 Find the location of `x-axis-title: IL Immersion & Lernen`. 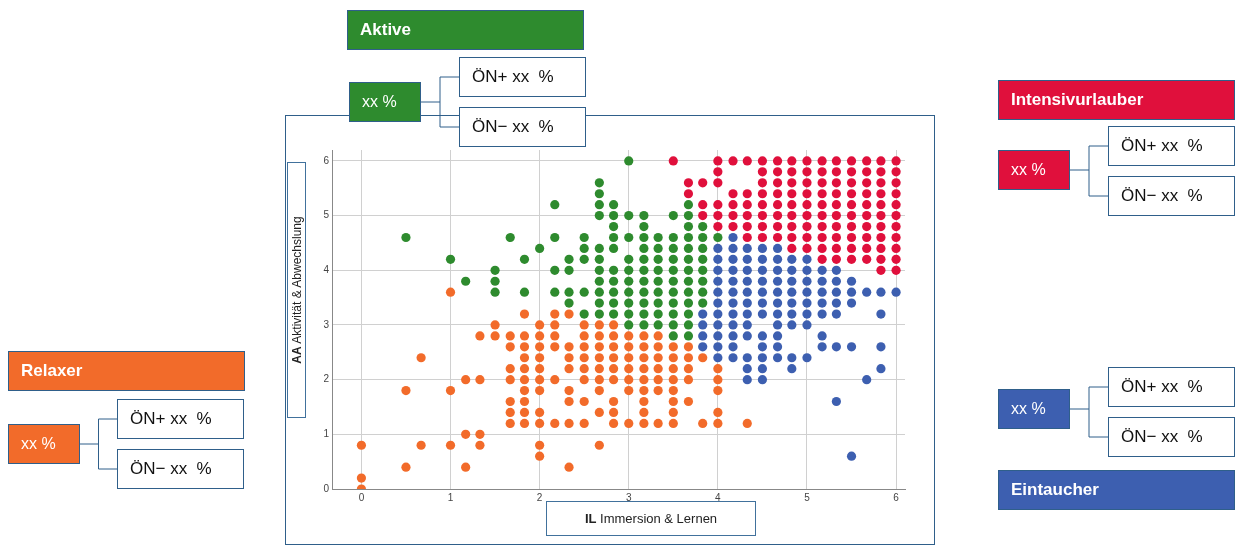

x-axis-title: IL Immersion & Lernen is located at coordinates (651, 518).